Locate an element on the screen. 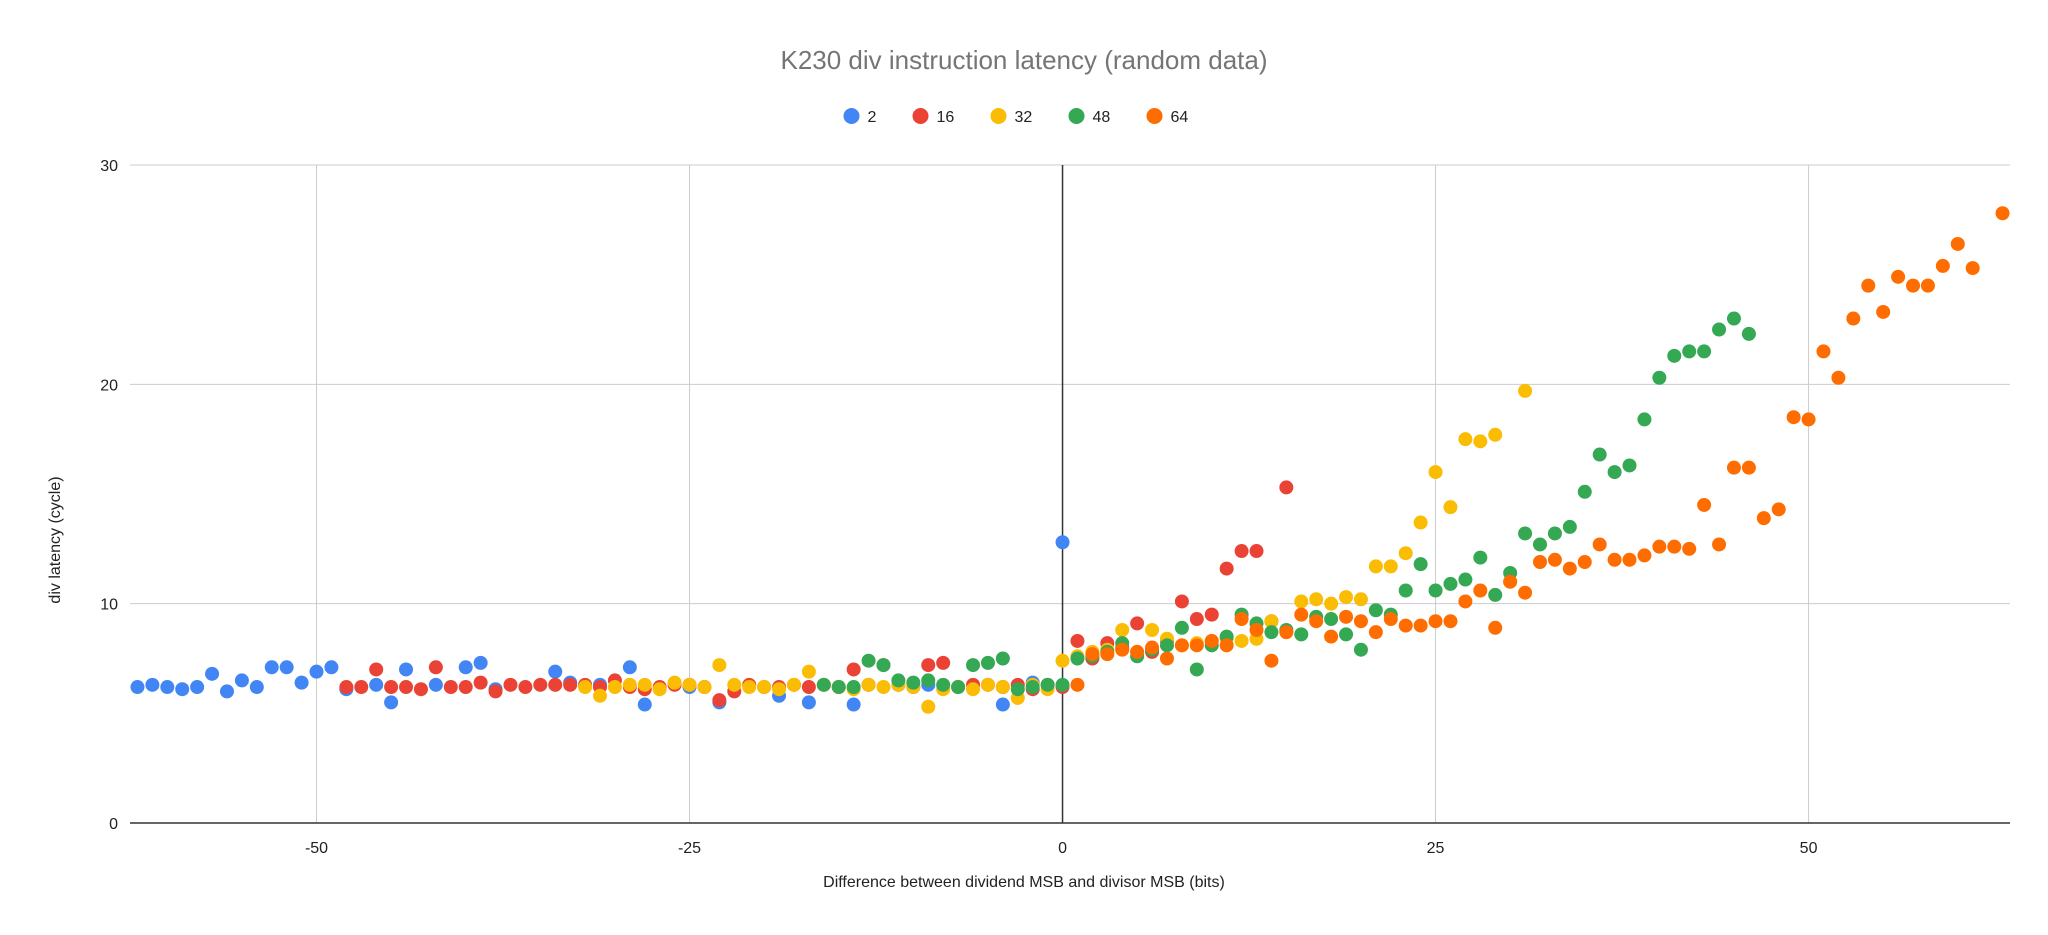 Image resolution: width=2048 pixels, height=935 pixels. x-tick-label: 25 is located at coordinates (1436, 848).